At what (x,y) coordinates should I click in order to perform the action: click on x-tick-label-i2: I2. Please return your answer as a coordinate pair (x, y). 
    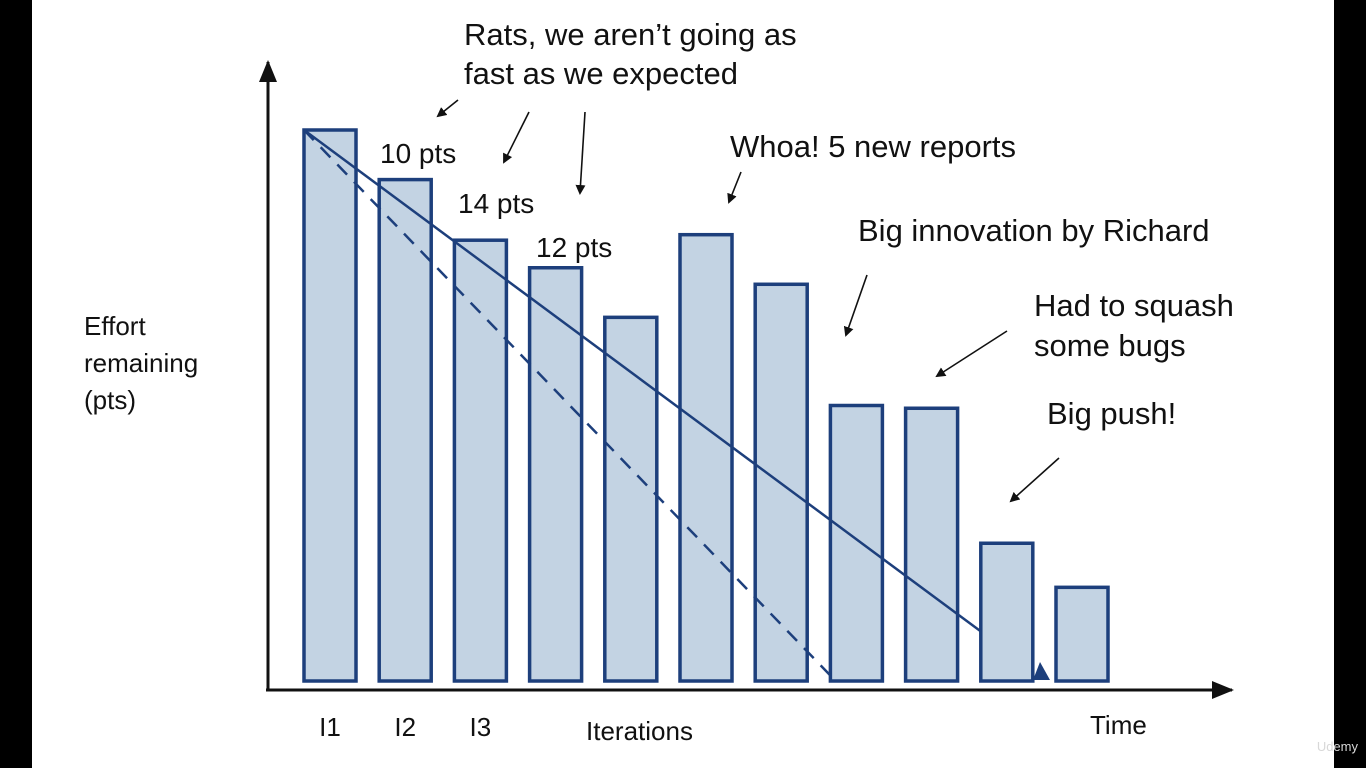
    Looking at the image, I should click on (405, 727).